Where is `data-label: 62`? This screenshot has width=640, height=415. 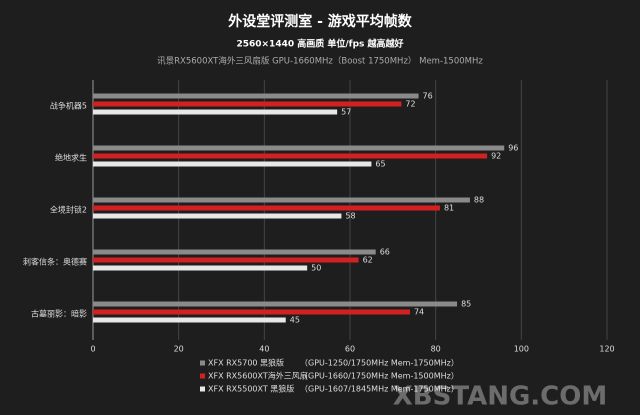 data-label: 62 is located at coordinates (368, 260).